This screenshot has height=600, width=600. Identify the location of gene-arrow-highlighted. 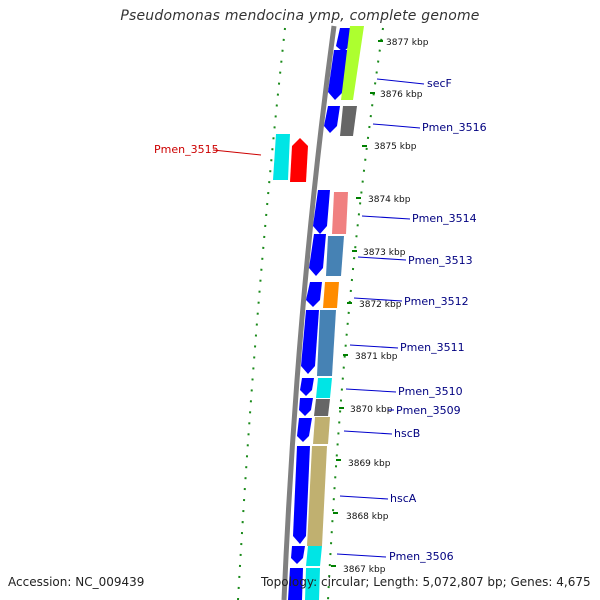
(299, 160).